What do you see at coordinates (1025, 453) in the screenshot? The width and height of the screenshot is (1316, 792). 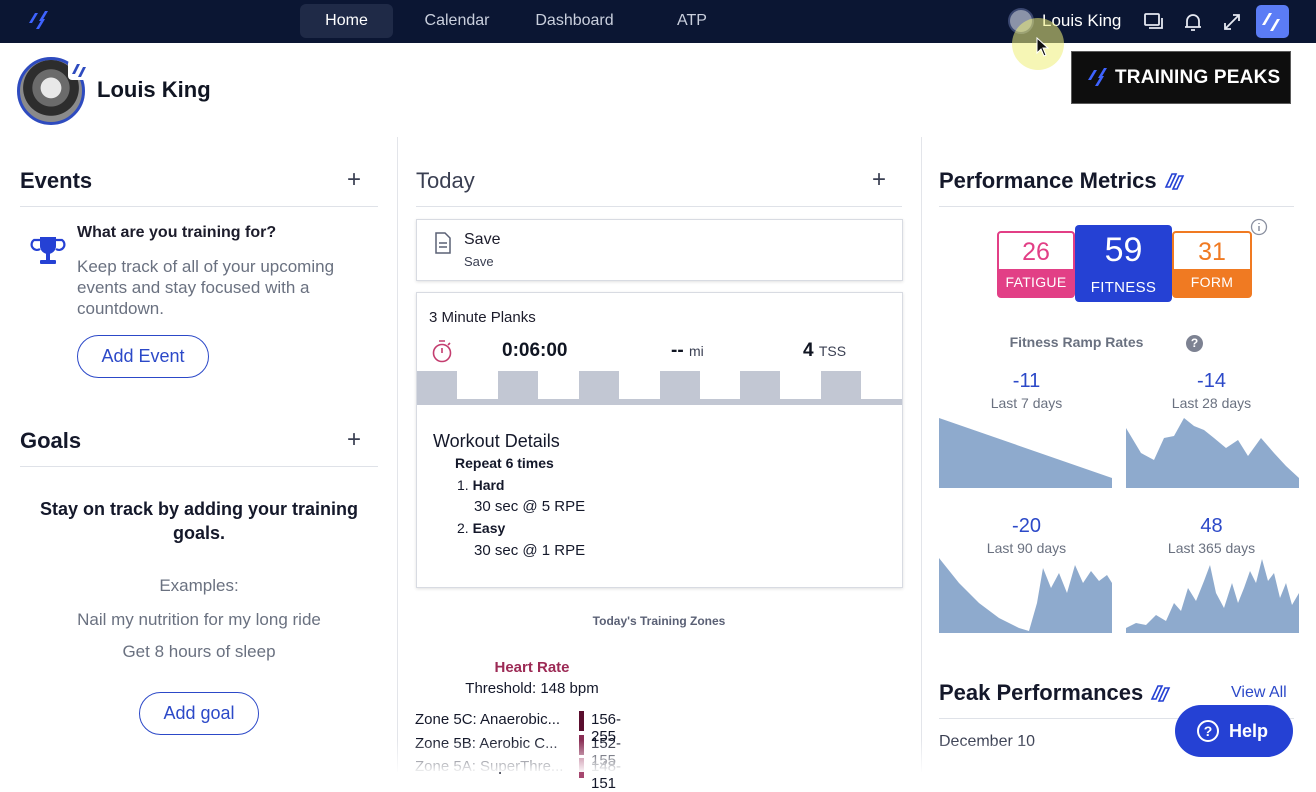 I see `ramp-chart-7-days` at bounding box center [1025, 453].